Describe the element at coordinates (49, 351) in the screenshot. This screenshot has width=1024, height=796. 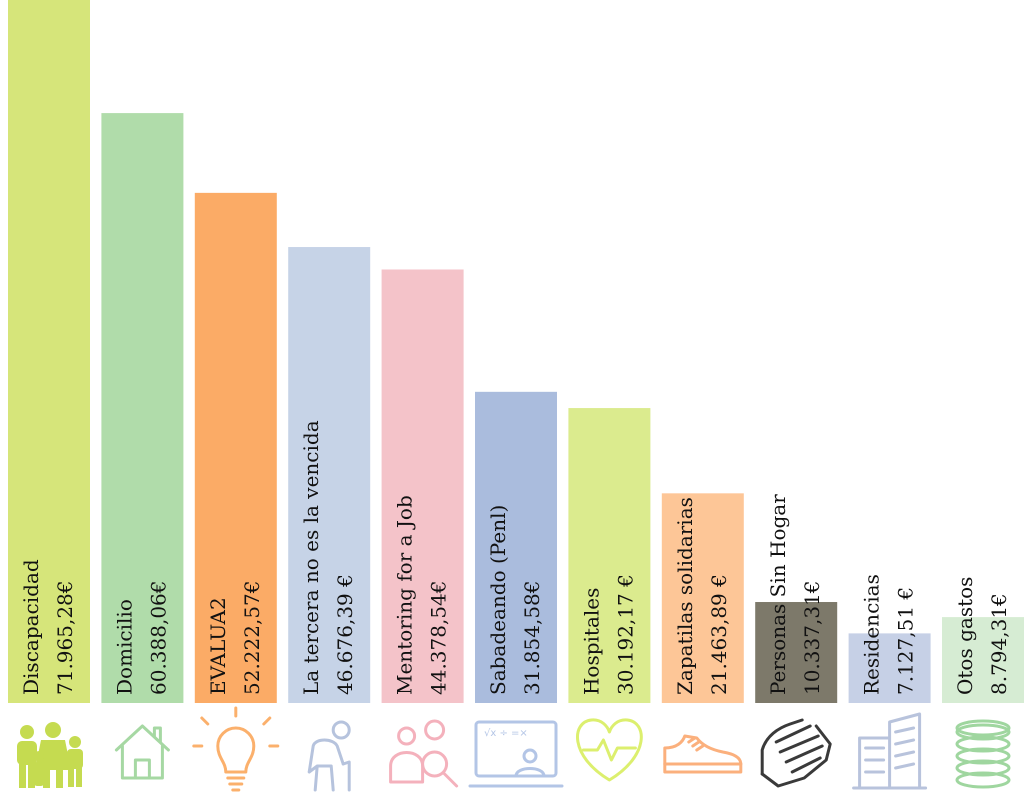
I see `bar-discapacidad` at that location.